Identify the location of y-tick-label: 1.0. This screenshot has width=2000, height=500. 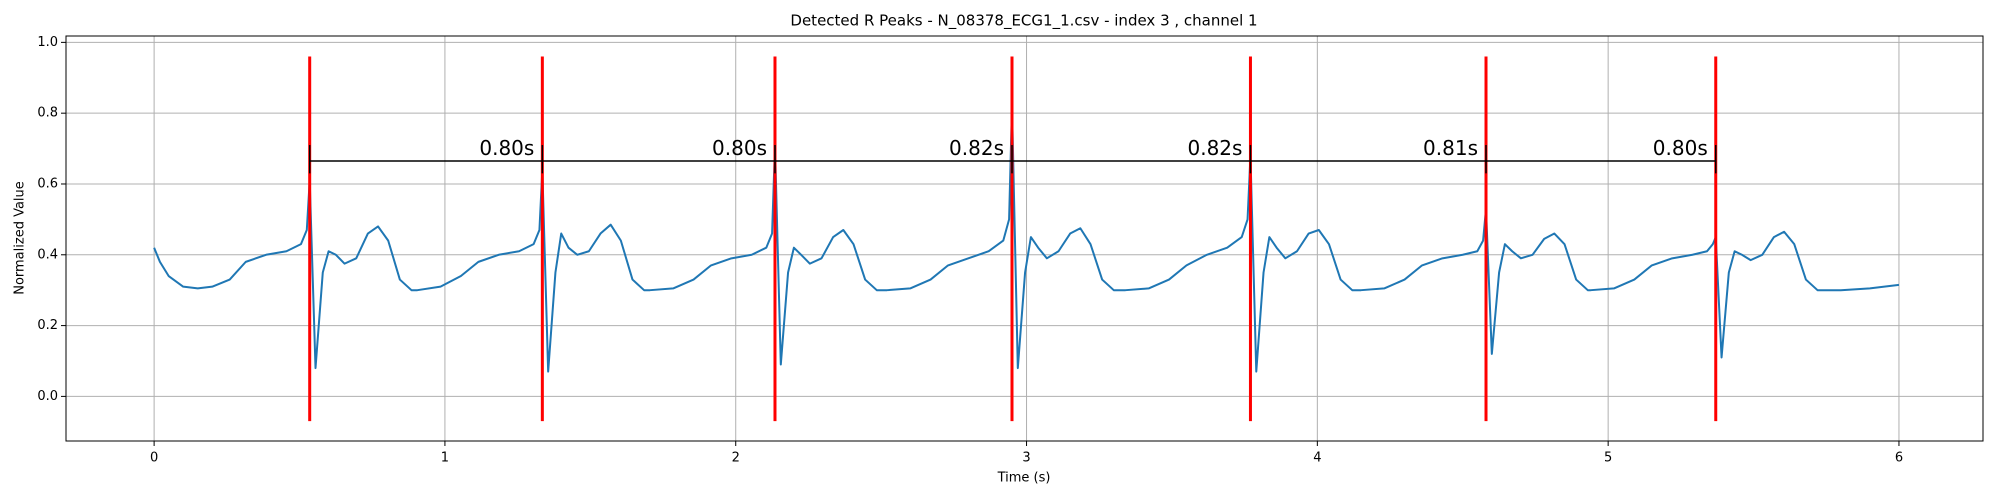
(47, 42).